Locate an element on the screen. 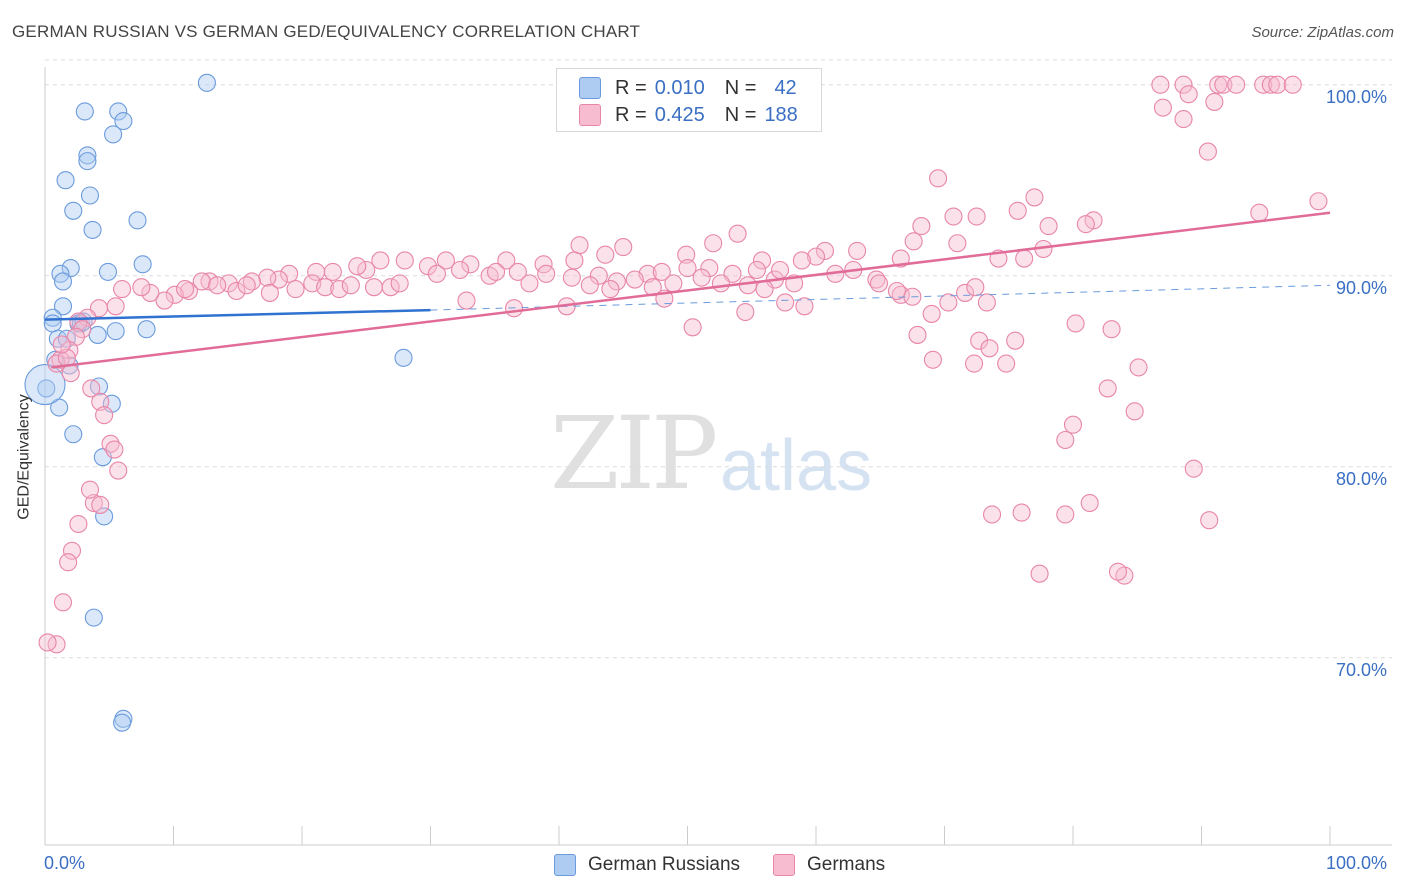 The height and width of the screenshot is (892, 1406). n-value: 42 is located at coordinates (785, 87).